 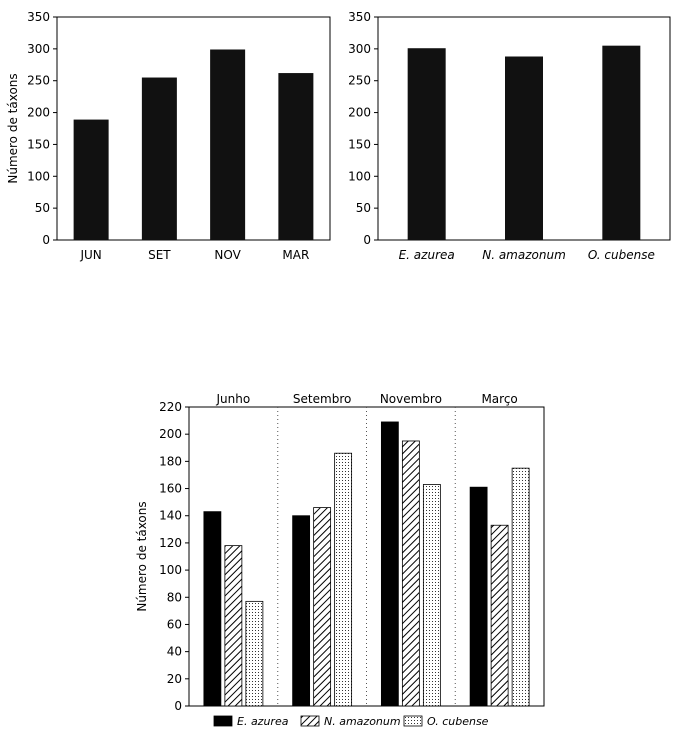 What do you see at coordinates (170, 461) in the screenshot?
I see `y-tick-label: 180` at bounding box center [170, 461].